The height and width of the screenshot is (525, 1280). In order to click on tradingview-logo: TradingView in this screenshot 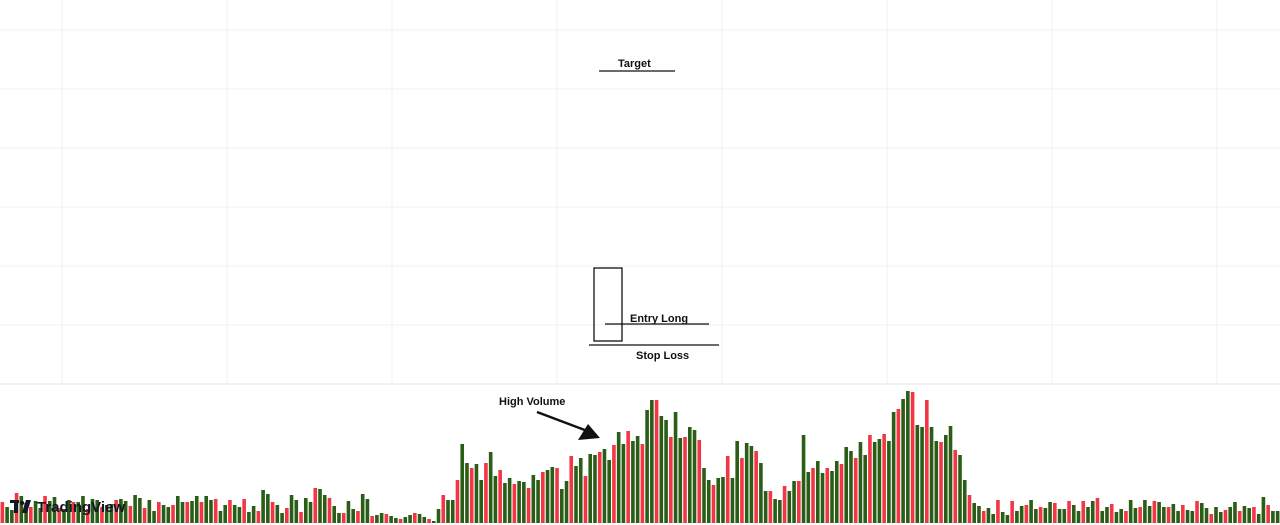, I will do `click(67, 507)`.